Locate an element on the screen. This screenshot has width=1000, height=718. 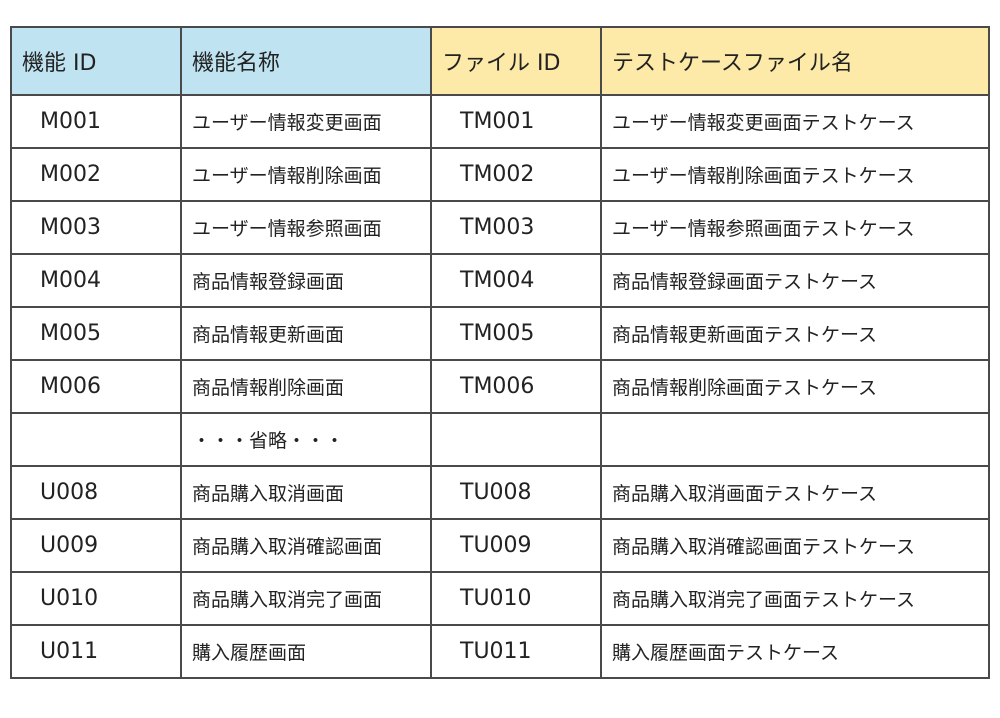
cell-function-id: M002 is located at coordinates (96, 174).